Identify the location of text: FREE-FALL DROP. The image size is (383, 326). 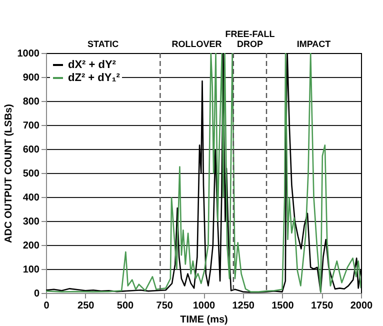
(250, 39).